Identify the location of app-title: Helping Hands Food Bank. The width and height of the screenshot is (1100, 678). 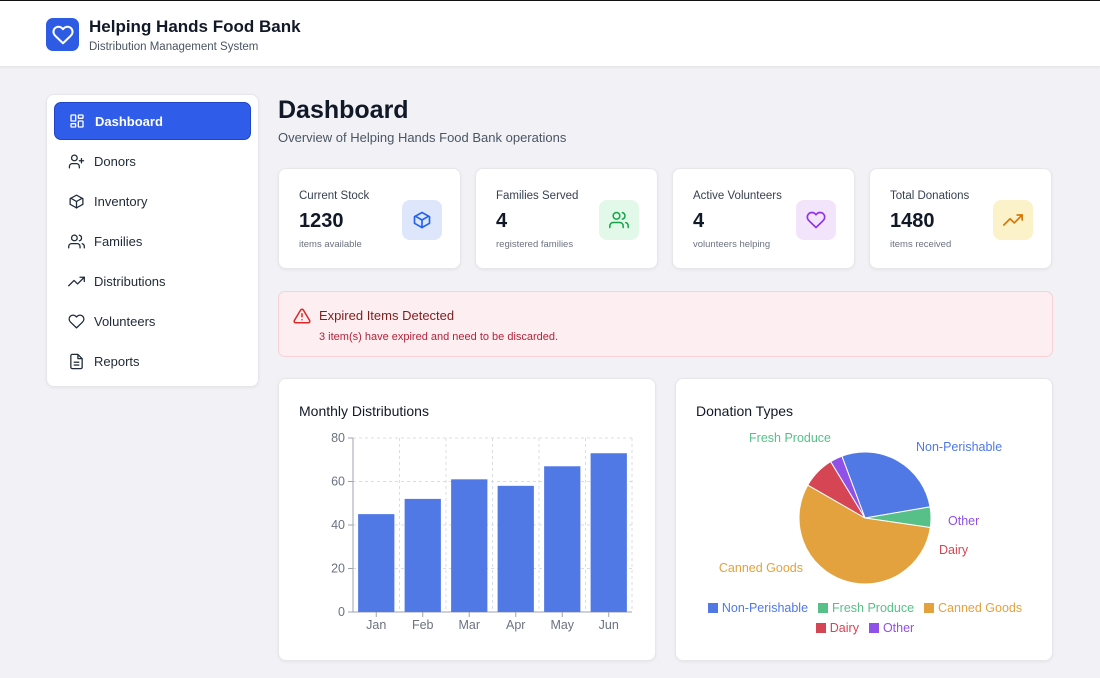
(195, 26).